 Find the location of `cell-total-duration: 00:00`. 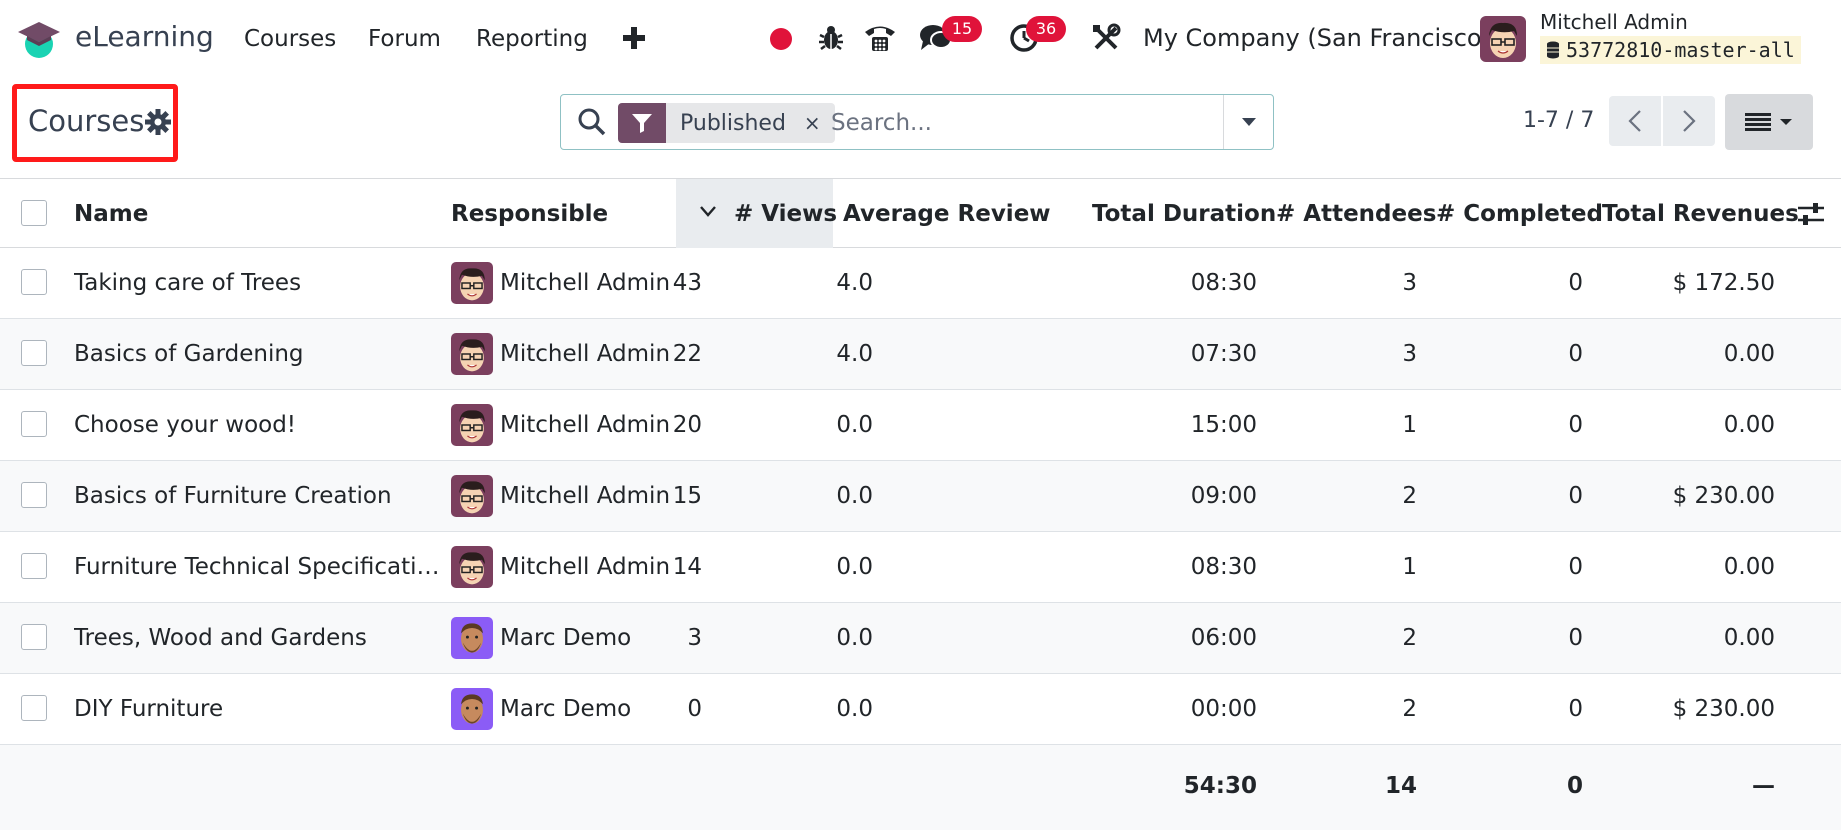

cell-total-duration: 00:00 is located at coordinates (1223, 709).